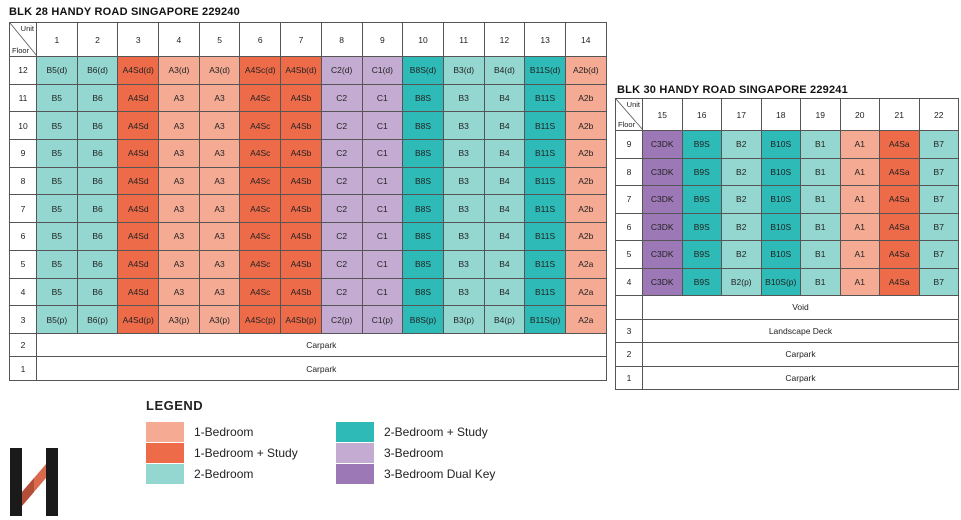 The width and height of the screenshot is (961, 520). What do you see at coordinates (787, 226) in the screenshot?
I see `table-row: 6 C3DK B9S B2 B10S B1 A1 A4Sa B7` at bounding box center [787, 226].